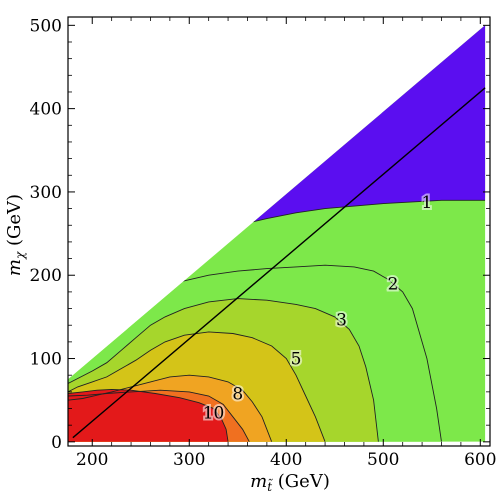 The height and width of the screenshot is (495, 498). Describe the element at coordinates (427, 203) in the screenshot. I see `contour-label-1: 1` at that location.